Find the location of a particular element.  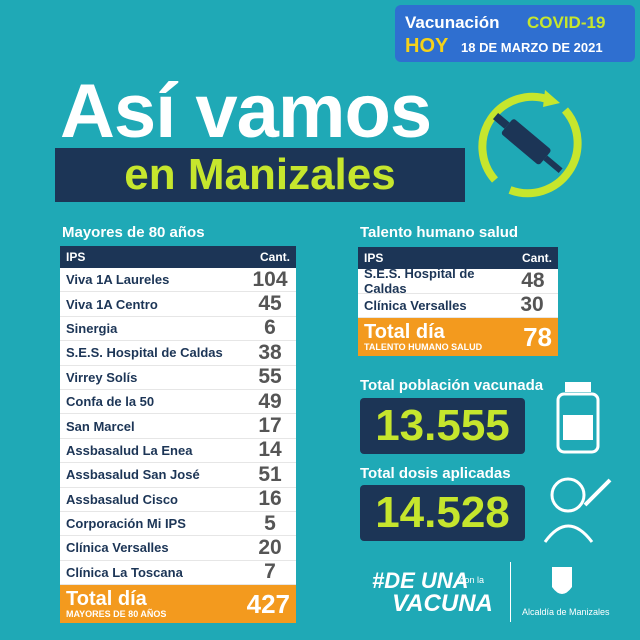

table-row: S.E.S. Hospital de Caldas 38 is located at coordinates (178, 353).